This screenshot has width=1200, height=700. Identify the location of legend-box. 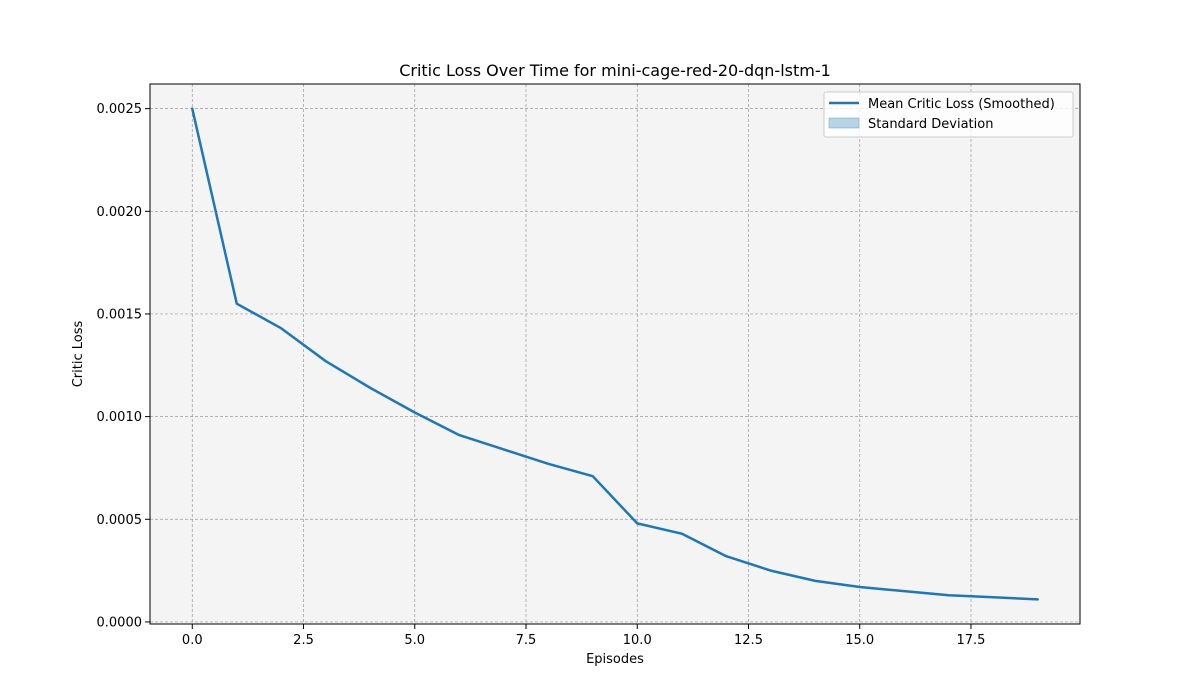
(948, 114).